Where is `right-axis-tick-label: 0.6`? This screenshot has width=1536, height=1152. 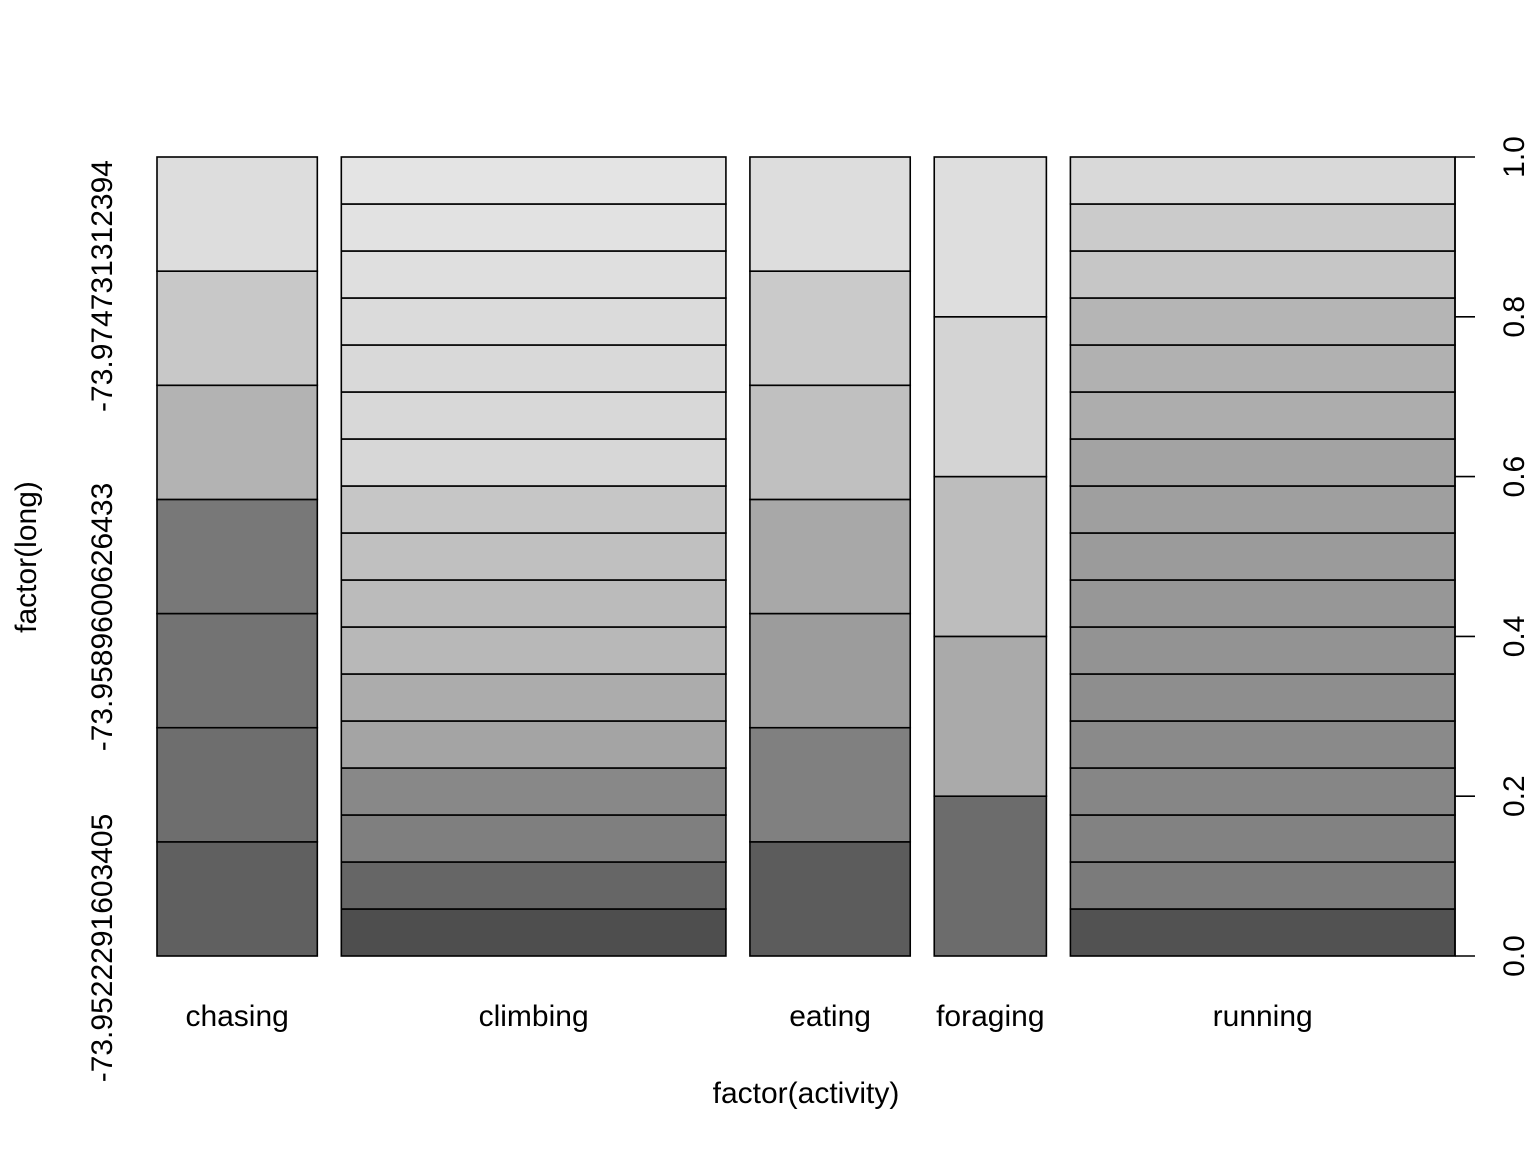
right-axis-tick-label: 0.6 is located at coordinates (1514, 477).